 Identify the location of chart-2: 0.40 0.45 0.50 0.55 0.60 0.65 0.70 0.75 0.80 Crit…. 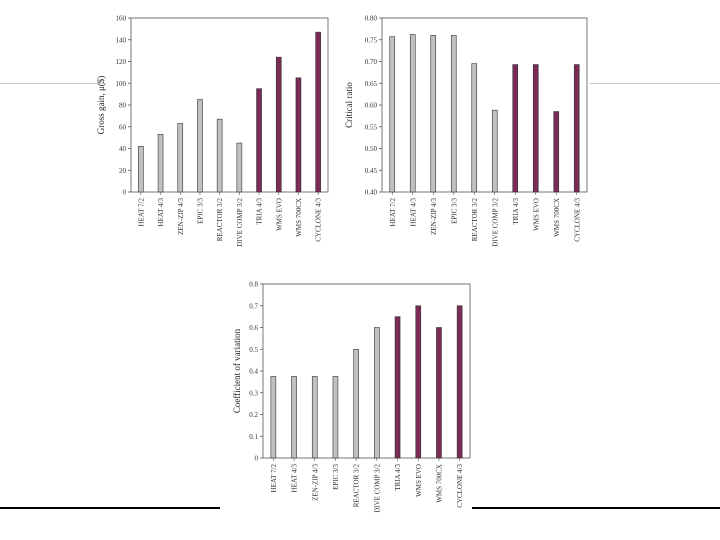
(466, 131).